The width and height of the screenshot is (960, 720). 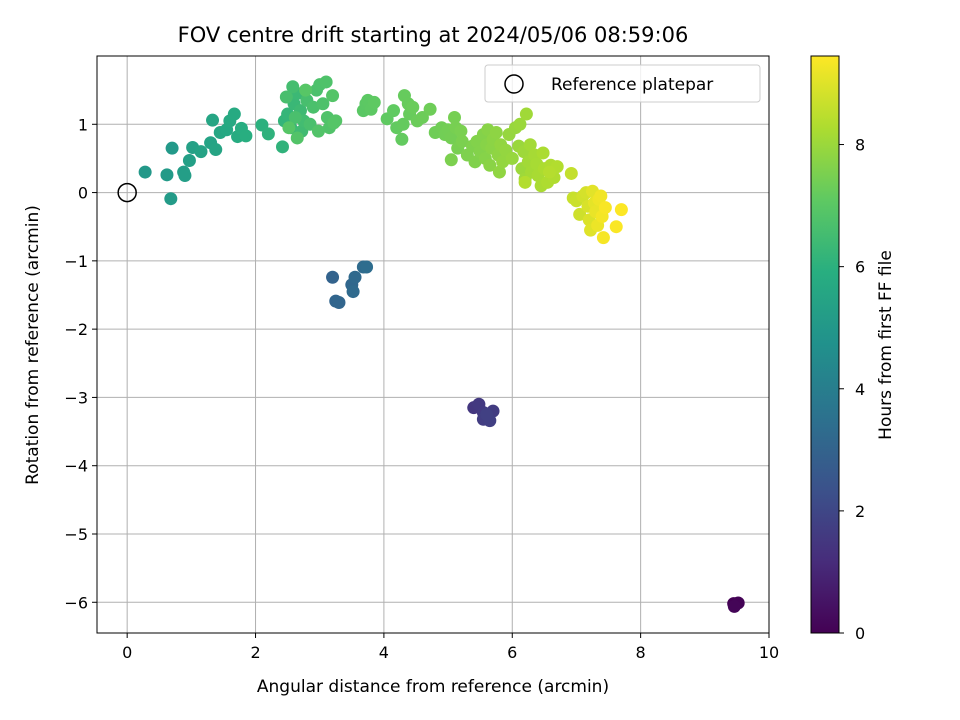 I want to click on legend-marker-icon, so click(x=514, y=84).